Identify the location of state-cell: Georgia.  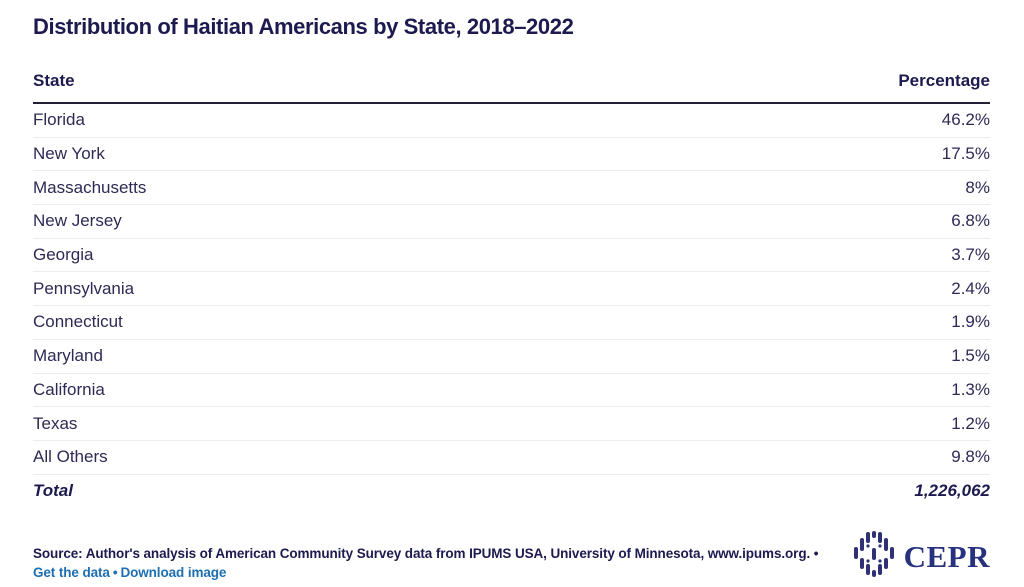
(63, 255).